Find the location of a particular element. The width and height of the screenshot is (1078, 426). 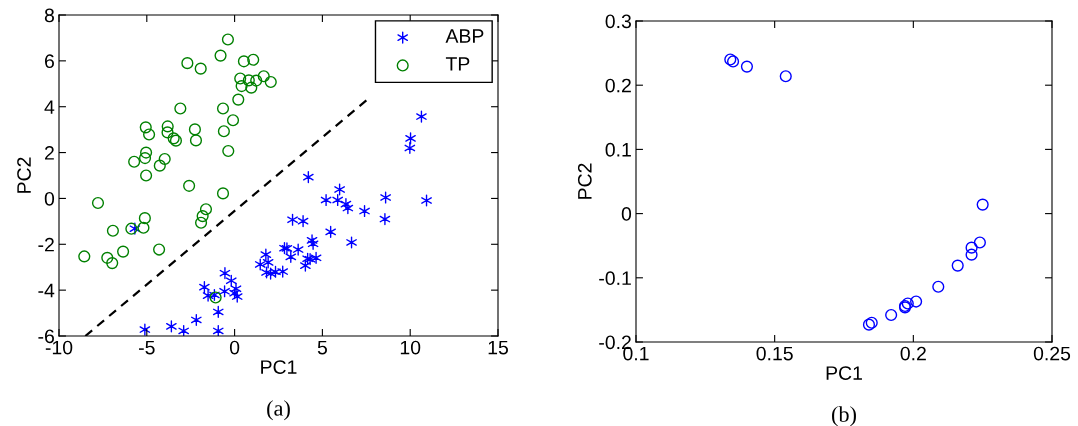

x-tick-label: -5 is located at coordinates (147, 347).